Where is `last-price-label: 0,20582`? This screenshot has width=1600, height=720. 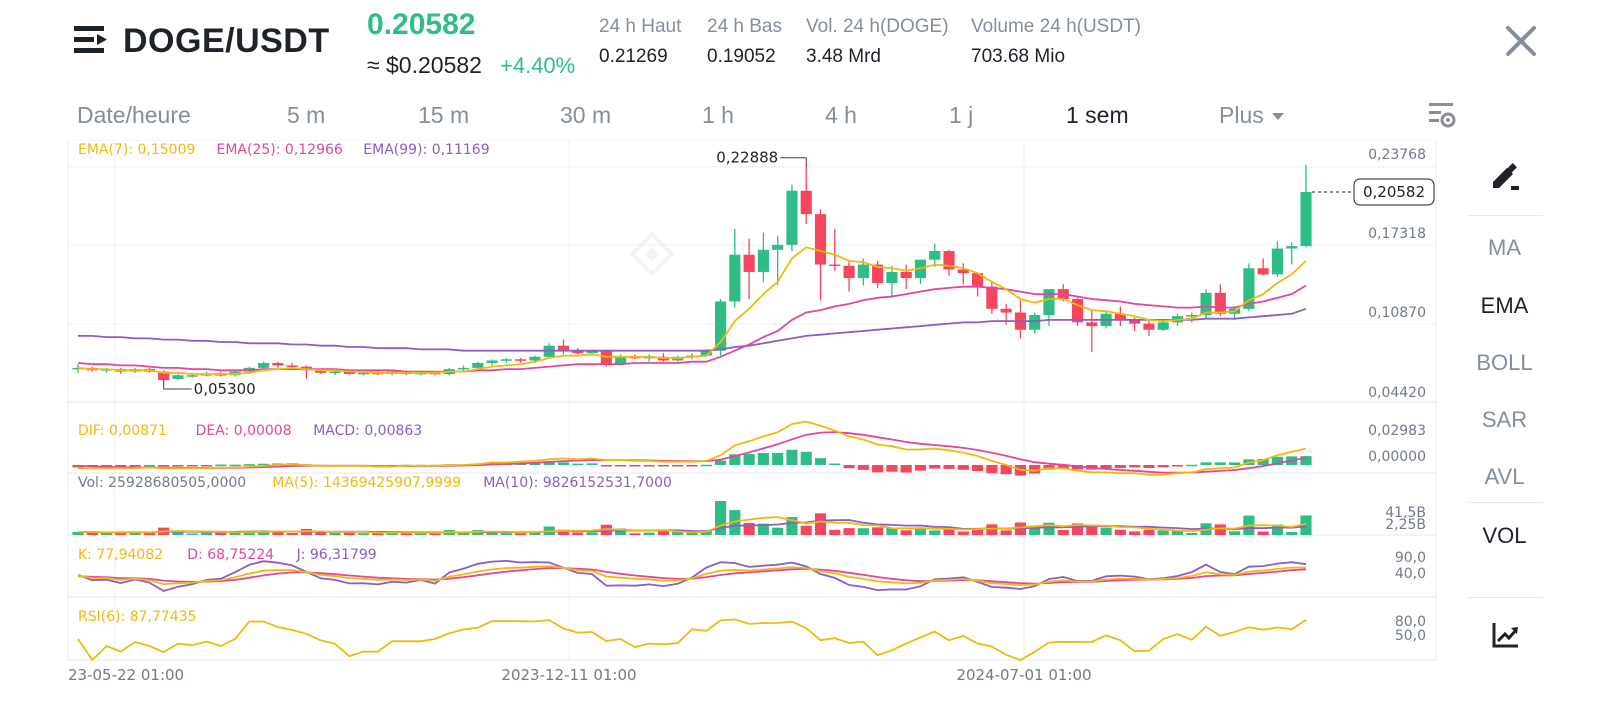 last-price-label: 0,20582 is located at coordinates (1394, 192).